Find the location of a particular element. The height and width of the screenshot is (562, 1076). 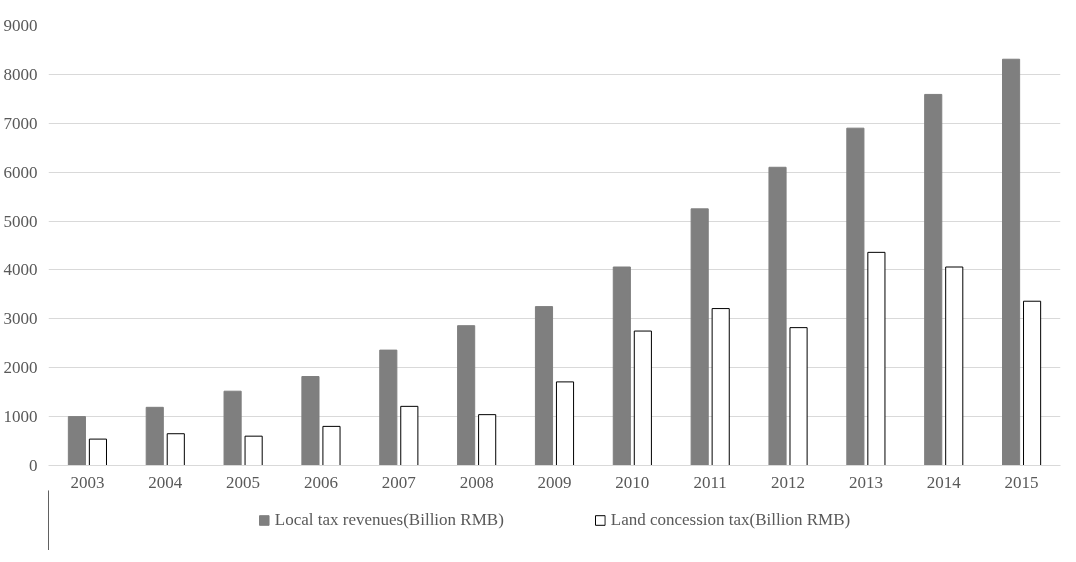

x-tick-label: 2003 is located at coordinates (87, 482).